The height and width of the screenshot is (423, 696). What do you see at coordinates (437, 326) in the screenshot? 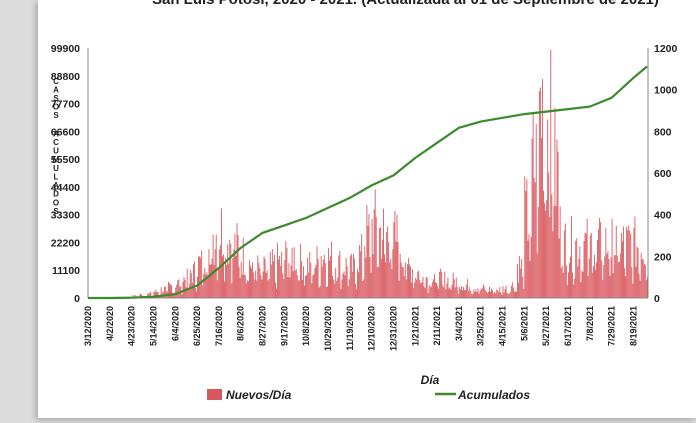
I see `x-tick-label: 2/11/2021` at bounding box center [437, 326].